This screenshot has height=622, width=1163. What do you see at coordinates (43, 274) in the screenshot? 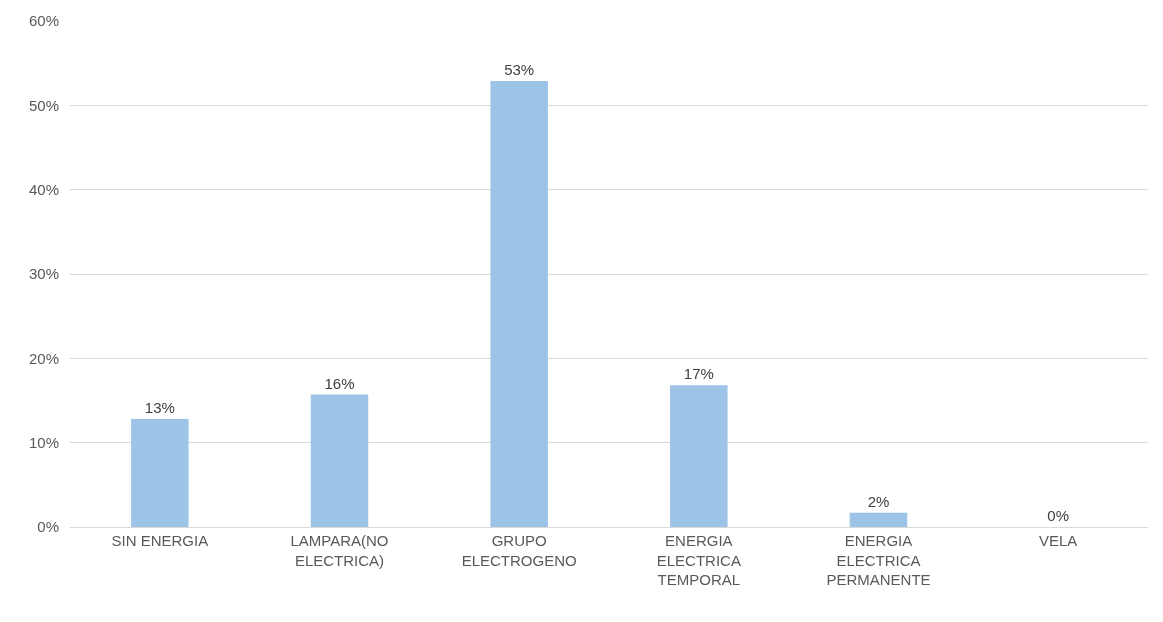
I see `y-tick-label: 30%` at bounding box center [43, 274].